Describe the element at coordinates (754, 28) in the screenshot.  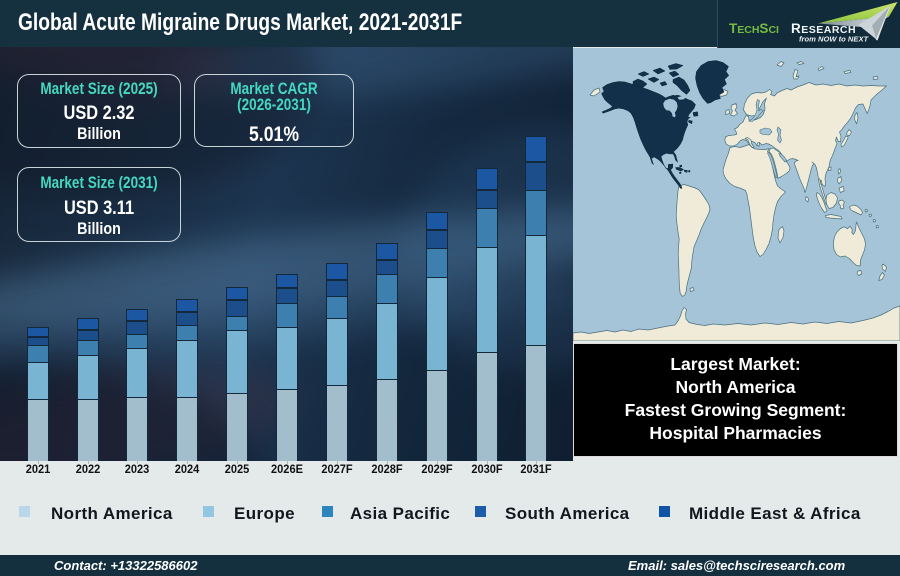
I see `svg-text: TECHSCI` at that location.